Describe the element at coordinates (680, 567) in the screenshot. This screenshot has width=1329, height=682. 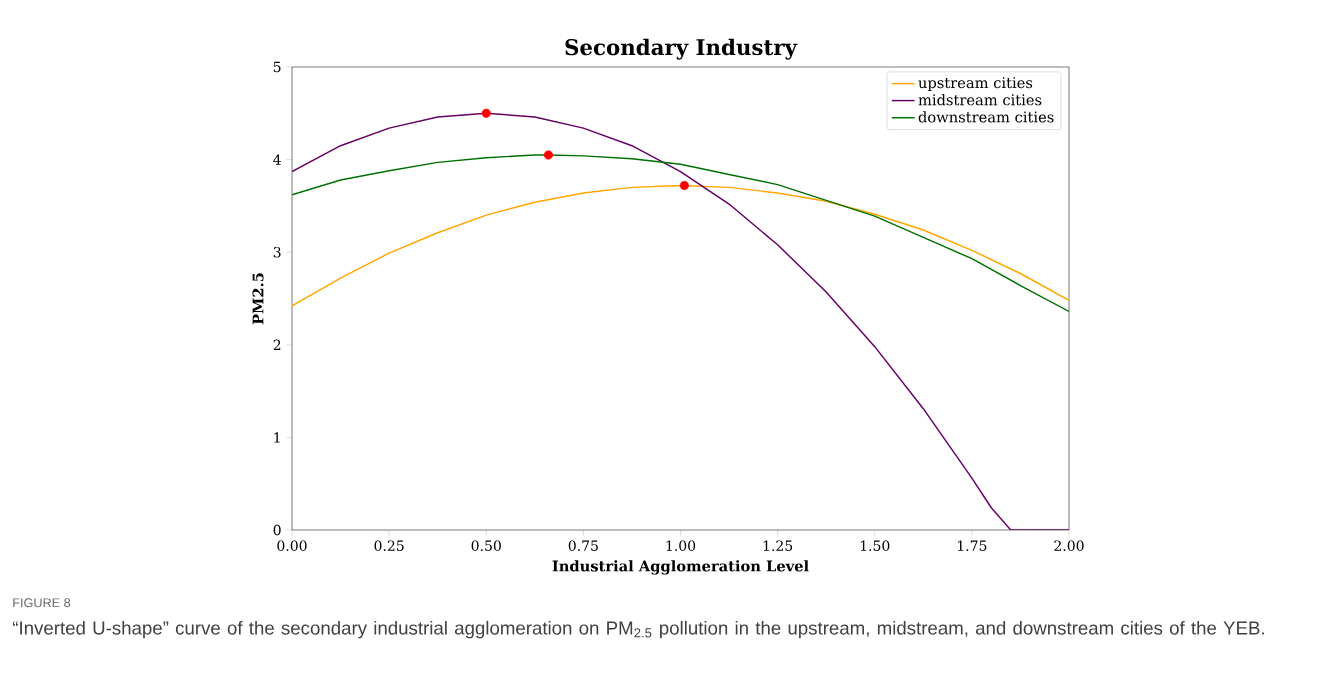
I see `x-axis-title: Industrial Agglomeration Level` at that location.